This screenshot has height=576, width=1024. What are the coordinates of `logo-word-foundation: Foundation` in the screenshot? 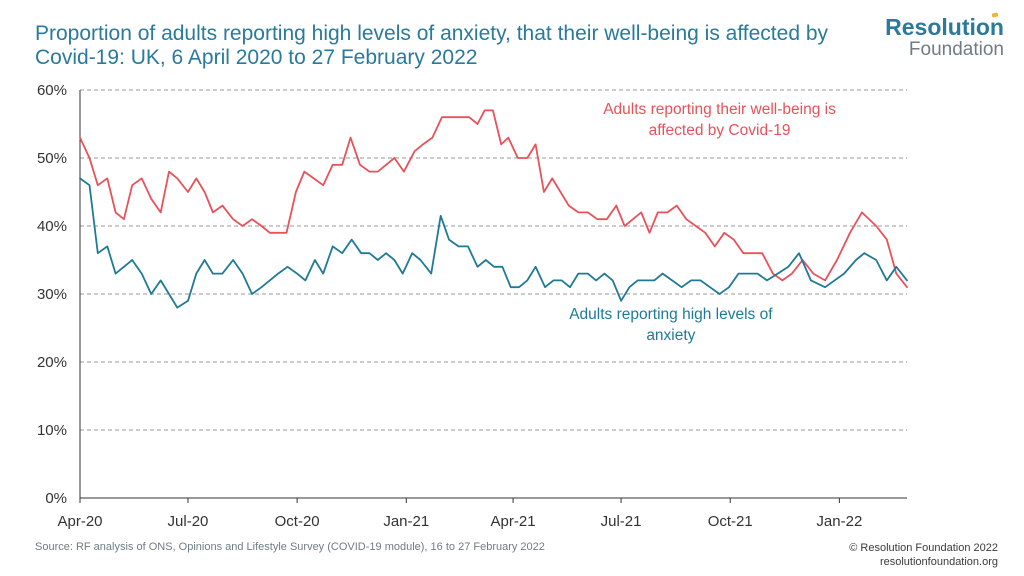 It's located at (956, 49).